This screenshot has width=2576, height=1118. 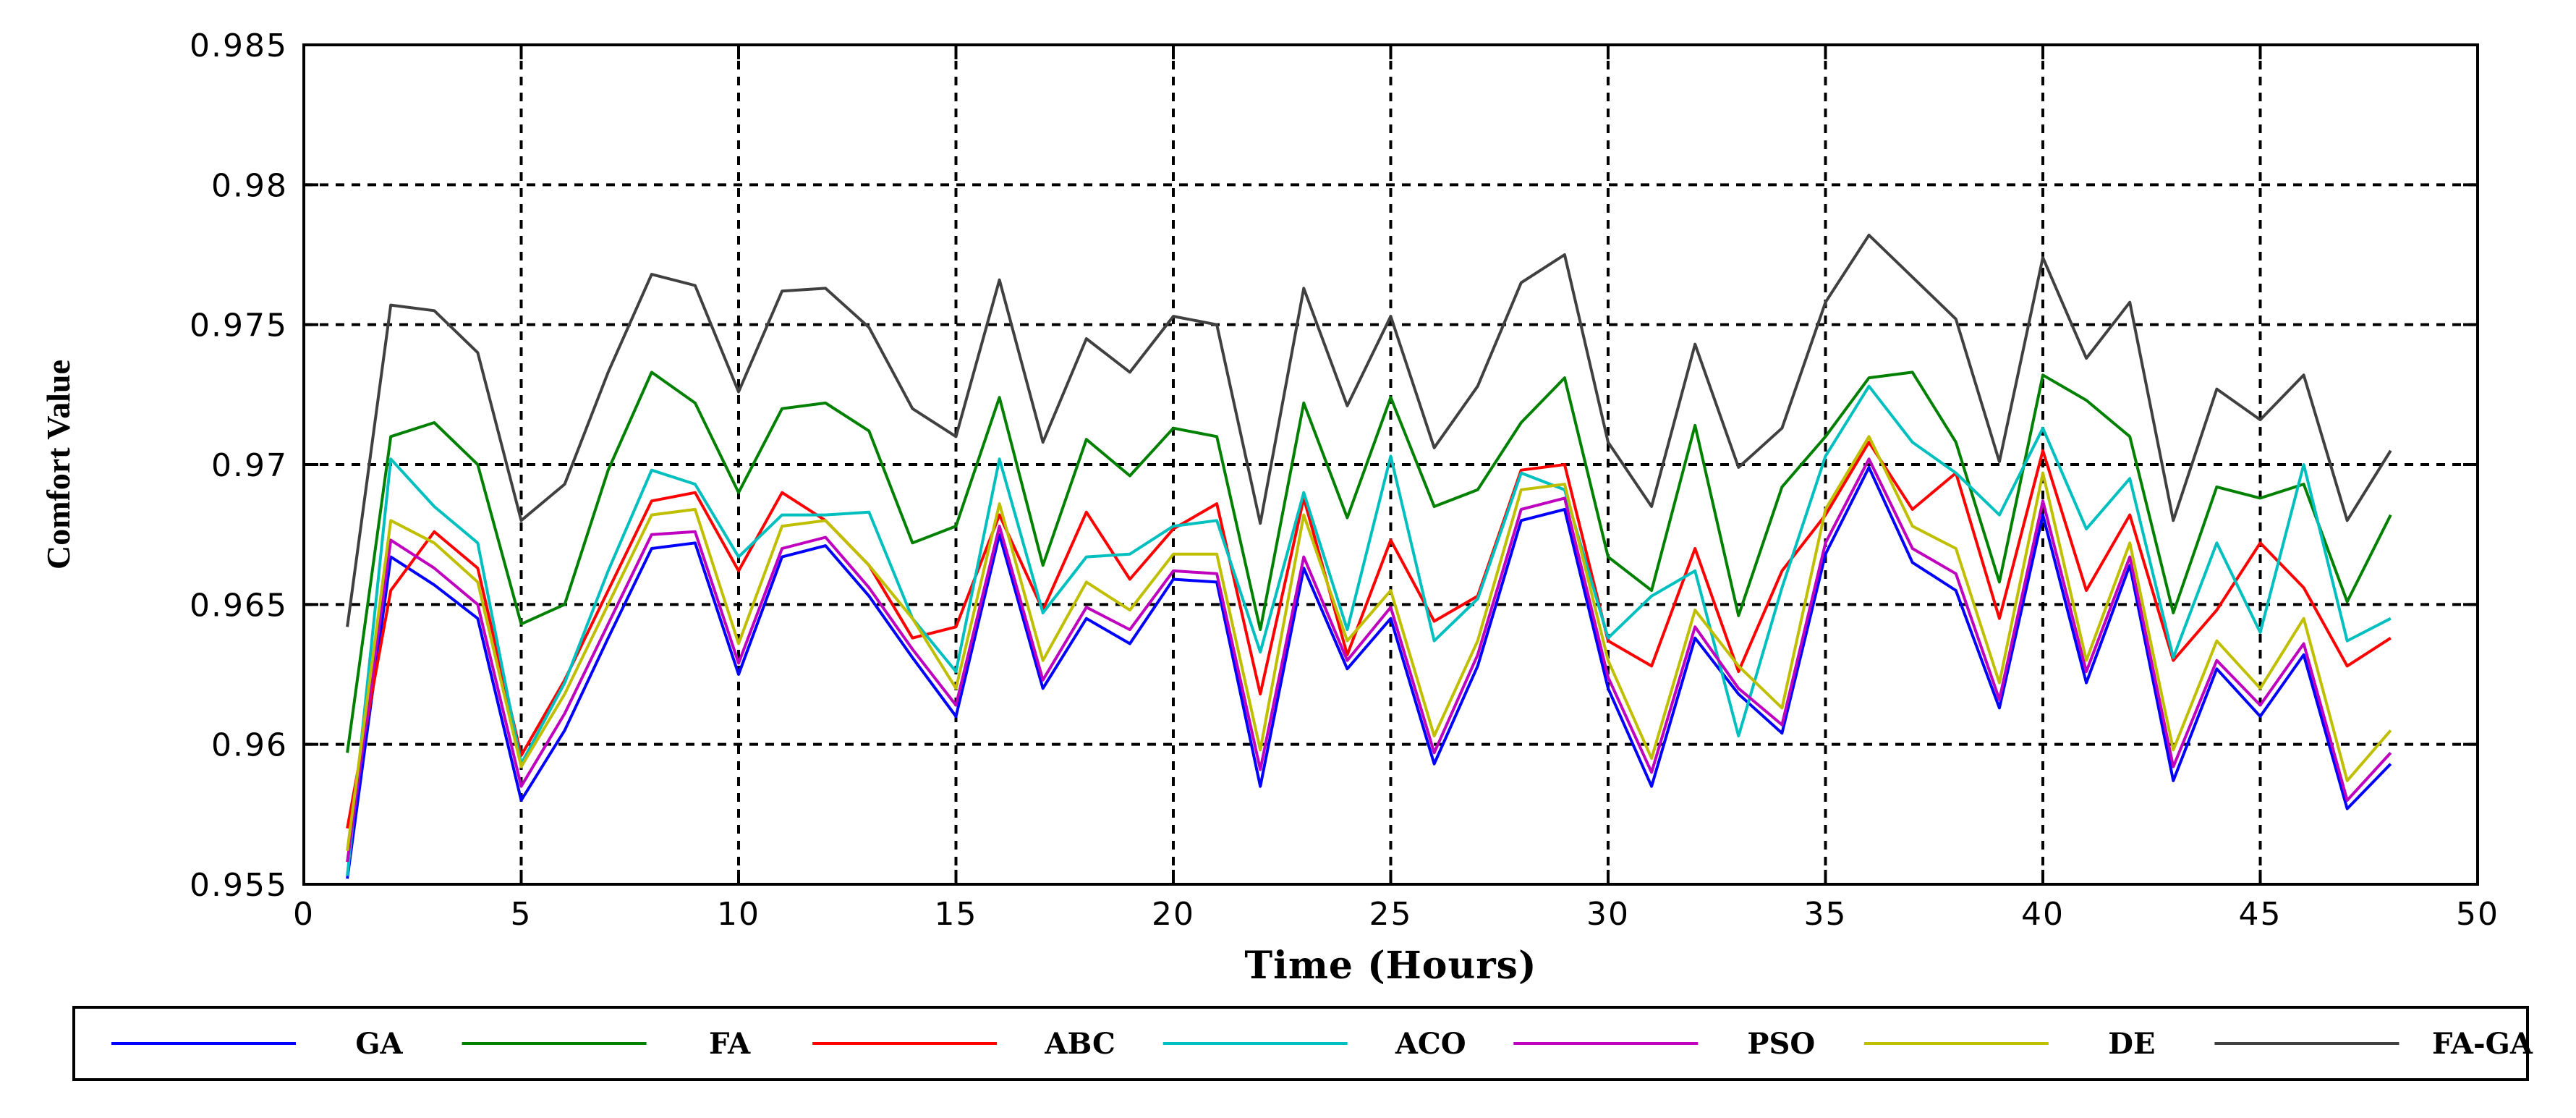 What do you see at coordinates (521, 914) in the screenshot?
I see `x-tick-label: 5` at bounding box center [521, 914].